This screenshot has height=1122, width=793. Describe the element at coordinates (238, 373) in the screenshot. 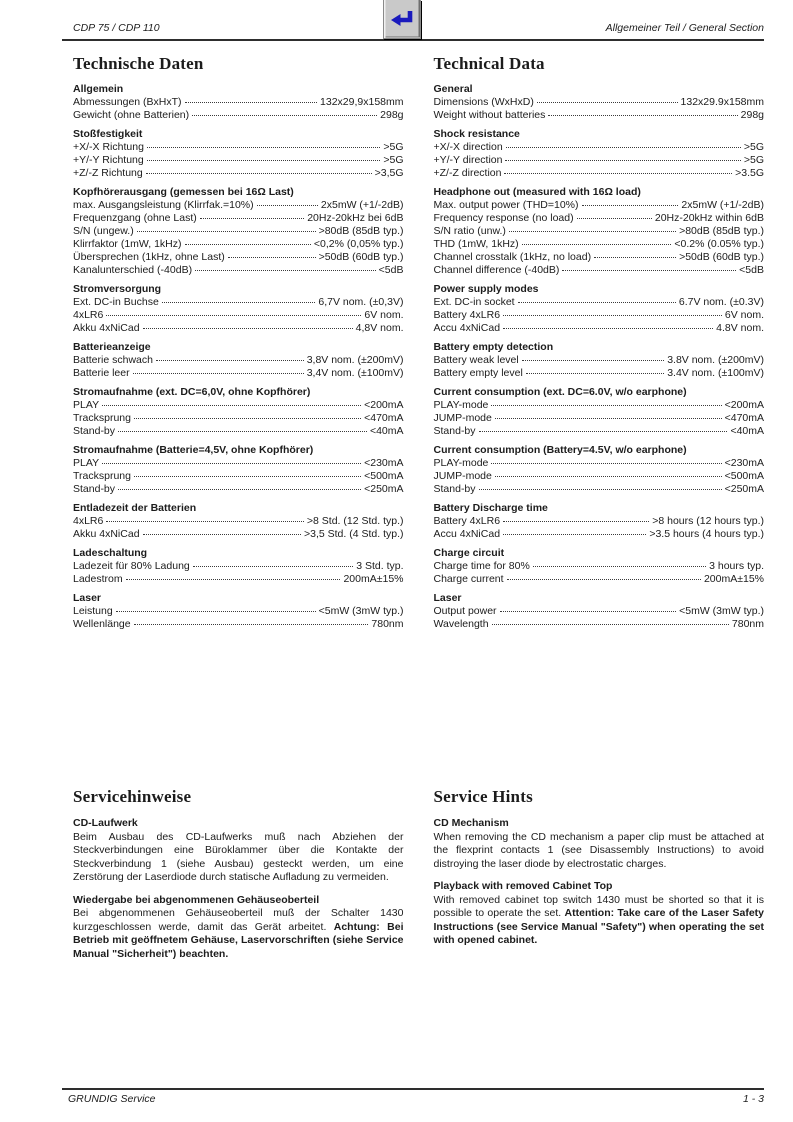

I see `spec-row: Batterie leer 3,4V nom. (±100mV)` at that location.